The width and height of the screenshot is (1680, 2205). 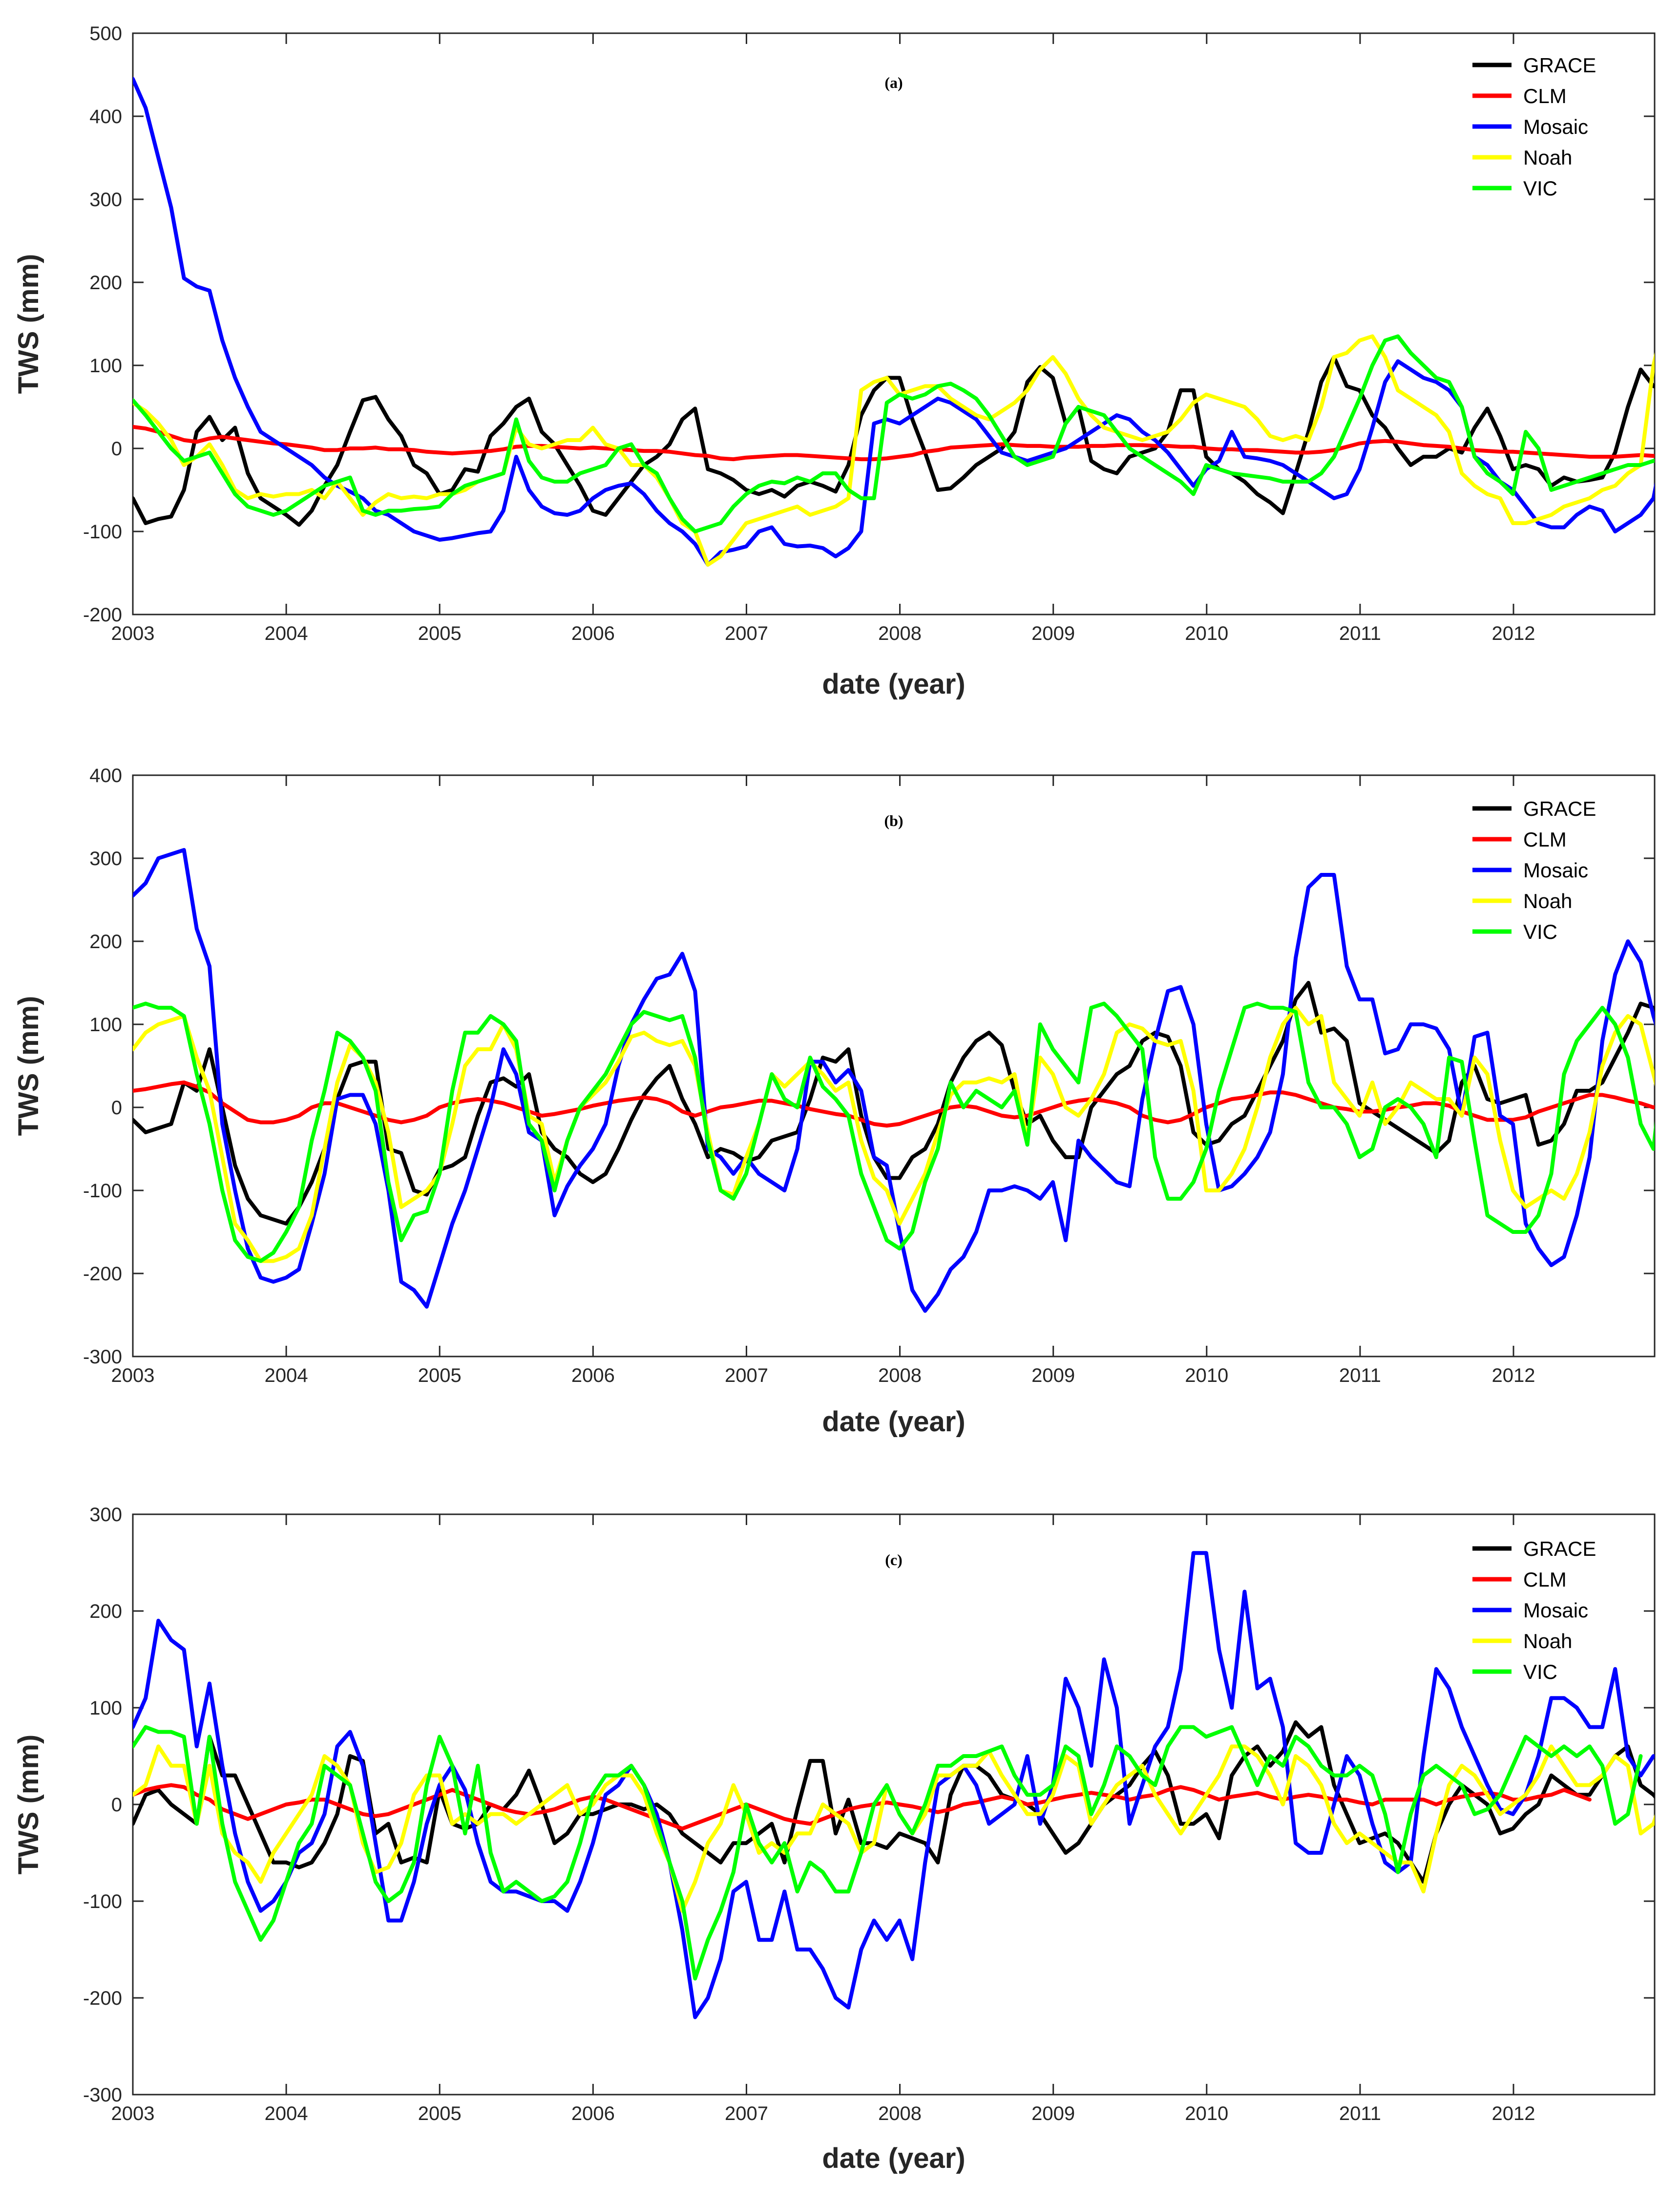 What do you see at coordinates (893, 82) in the screenshot?
I see `panel-title: (a)` at bounding box center [893, 82].